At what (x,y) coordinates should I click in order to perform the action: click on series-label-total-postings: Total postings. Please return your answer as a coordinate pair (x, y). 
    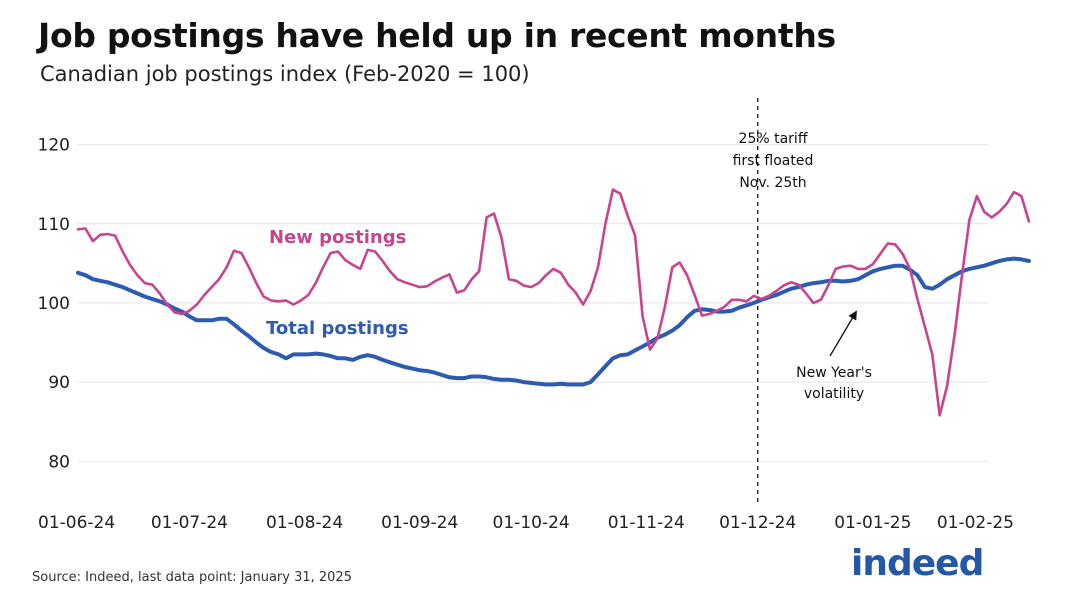
    Looking at the image, I should click on (337, 328).